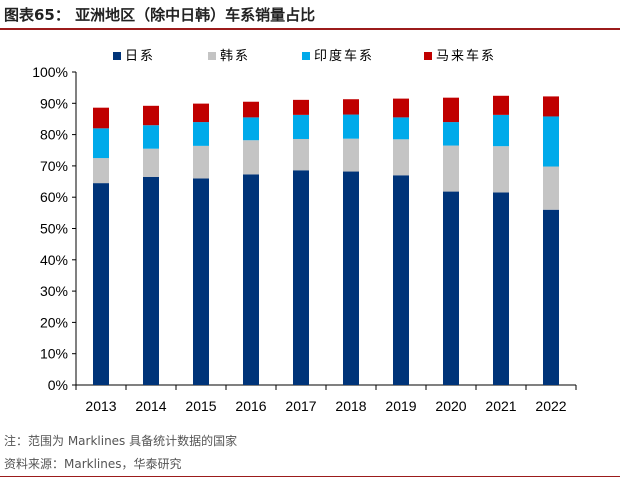 The height and width of the screenshot is (490, 620). I want to click on y-tick-label: 20%, so click(54, 322).